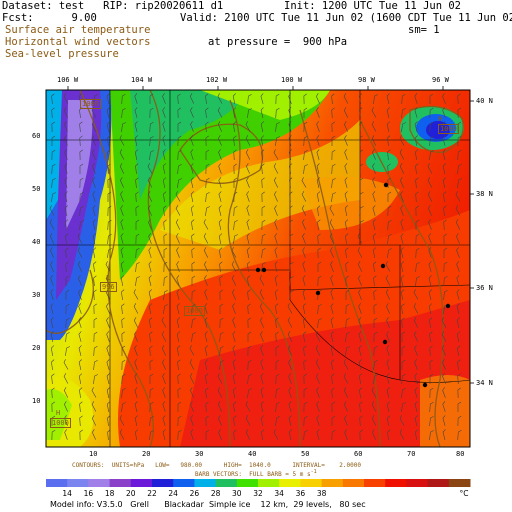 Image resolution: width=512 pixels, height=512 pixels. Describe the element at coordinates (67, 493) in the screenshot. I see `colorbar-tick-label: 14` at that location.